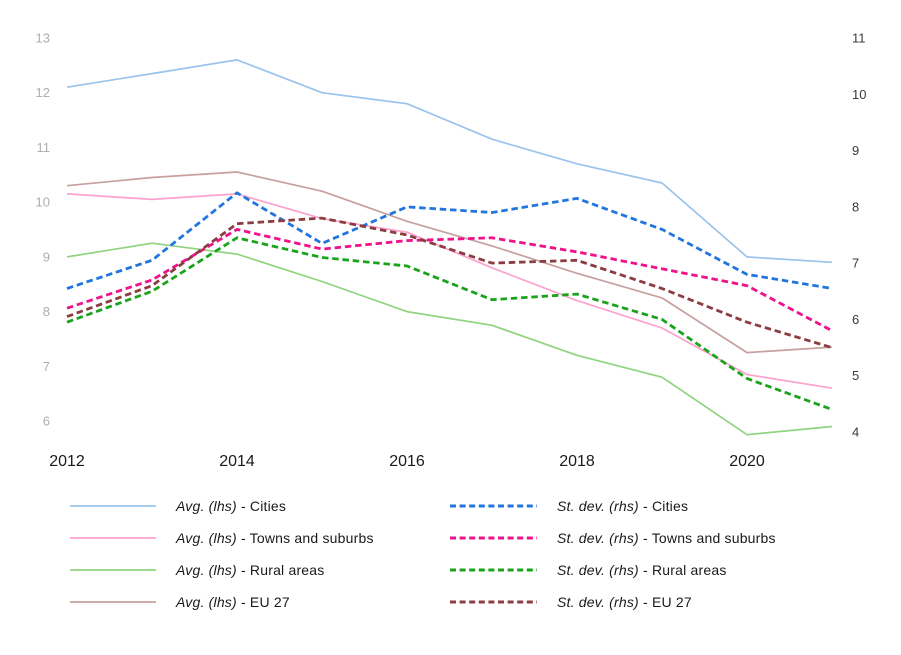 This screenshot has width=901, height=655. Describe the element at coordinates (623, 506) in the screenshot. I see `legend-label-stdev-cities: St. dev. (rhs) - Cities` at that location.